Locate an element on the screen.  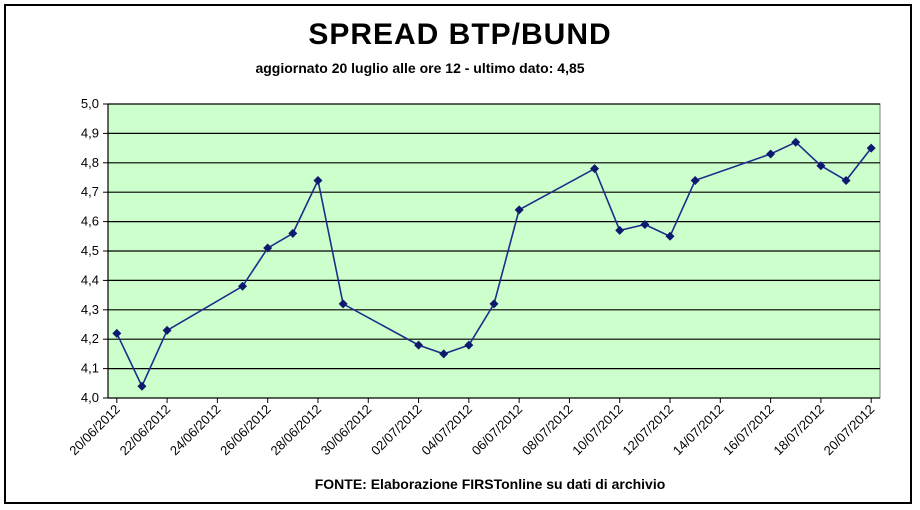
x-tick-label: 10/07/2012 is located at coordinates (597, 430).